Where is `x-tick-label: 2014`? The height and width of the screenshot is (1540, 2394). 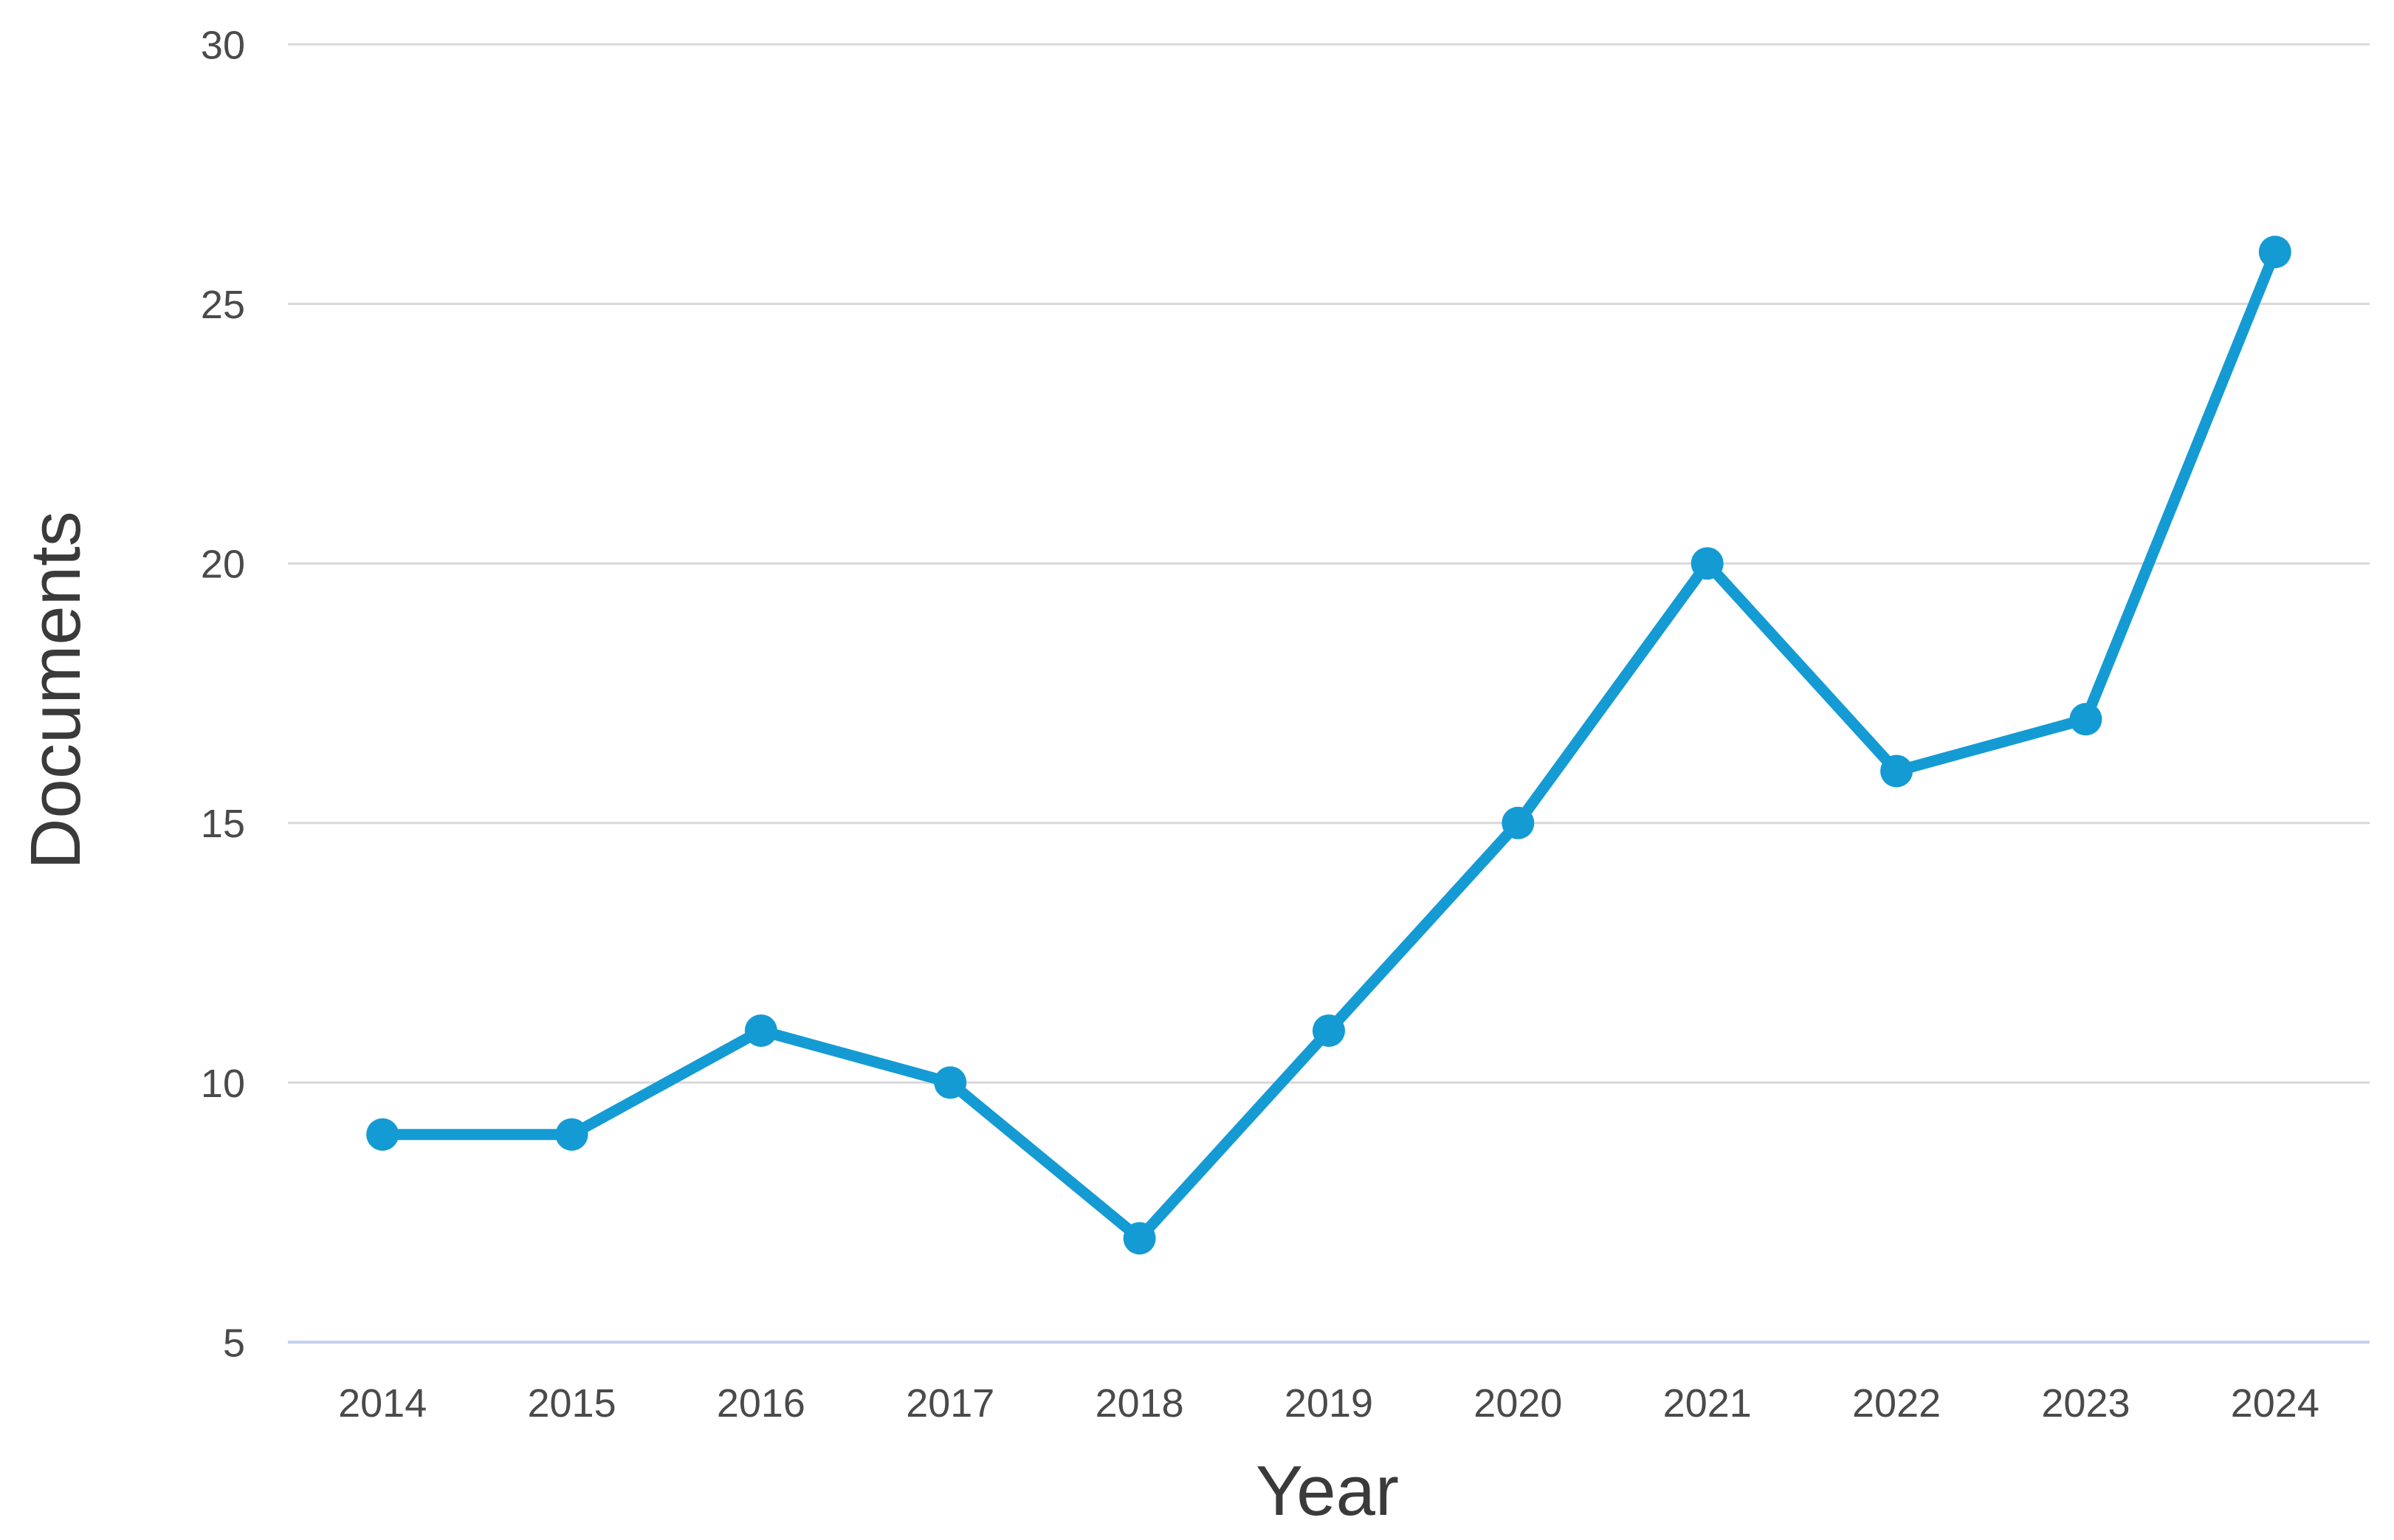
x-tick-label: 2014 is located at coordinates (382, 1403).